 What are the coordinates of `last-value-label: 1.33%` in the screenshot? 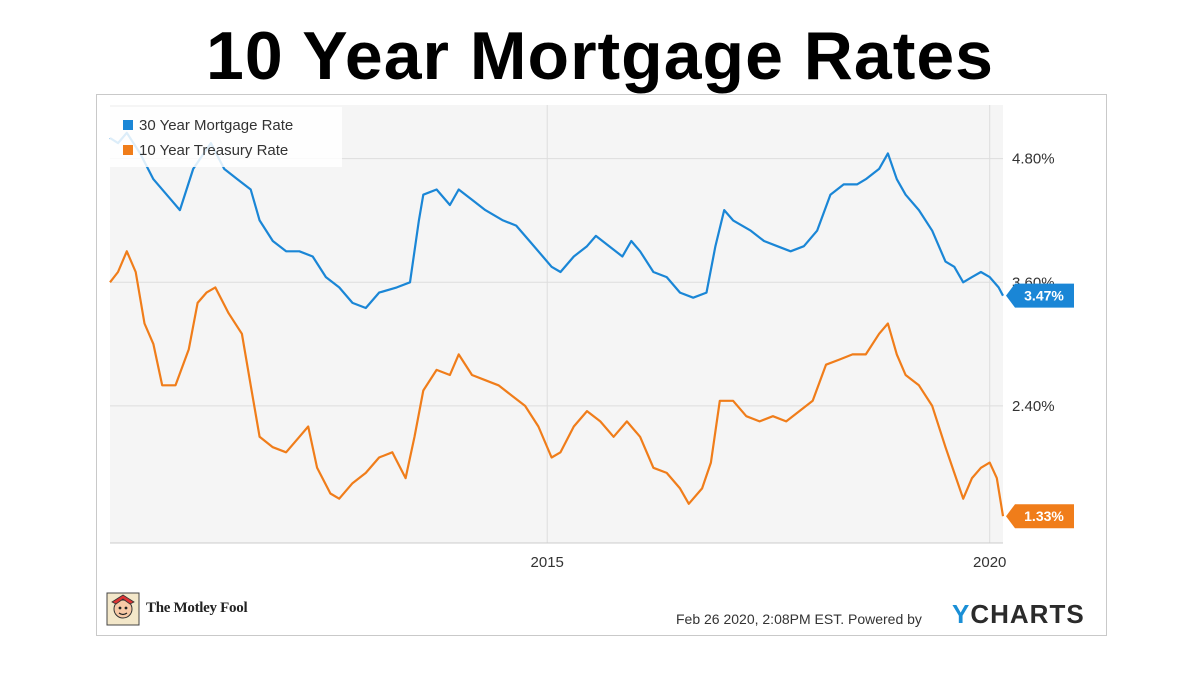 It's located at (1044, 516).